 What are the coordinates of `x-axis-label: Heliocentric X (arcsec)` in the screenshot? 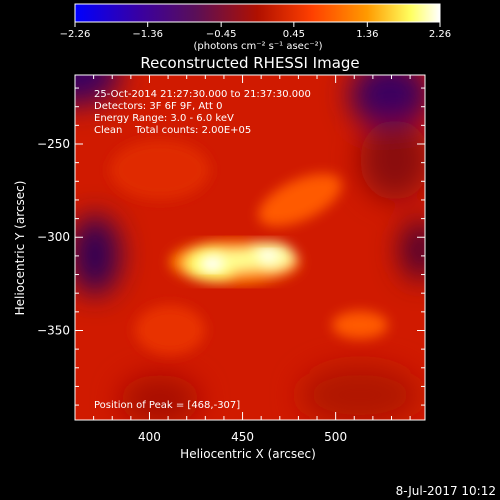 It's located at (248, 454).